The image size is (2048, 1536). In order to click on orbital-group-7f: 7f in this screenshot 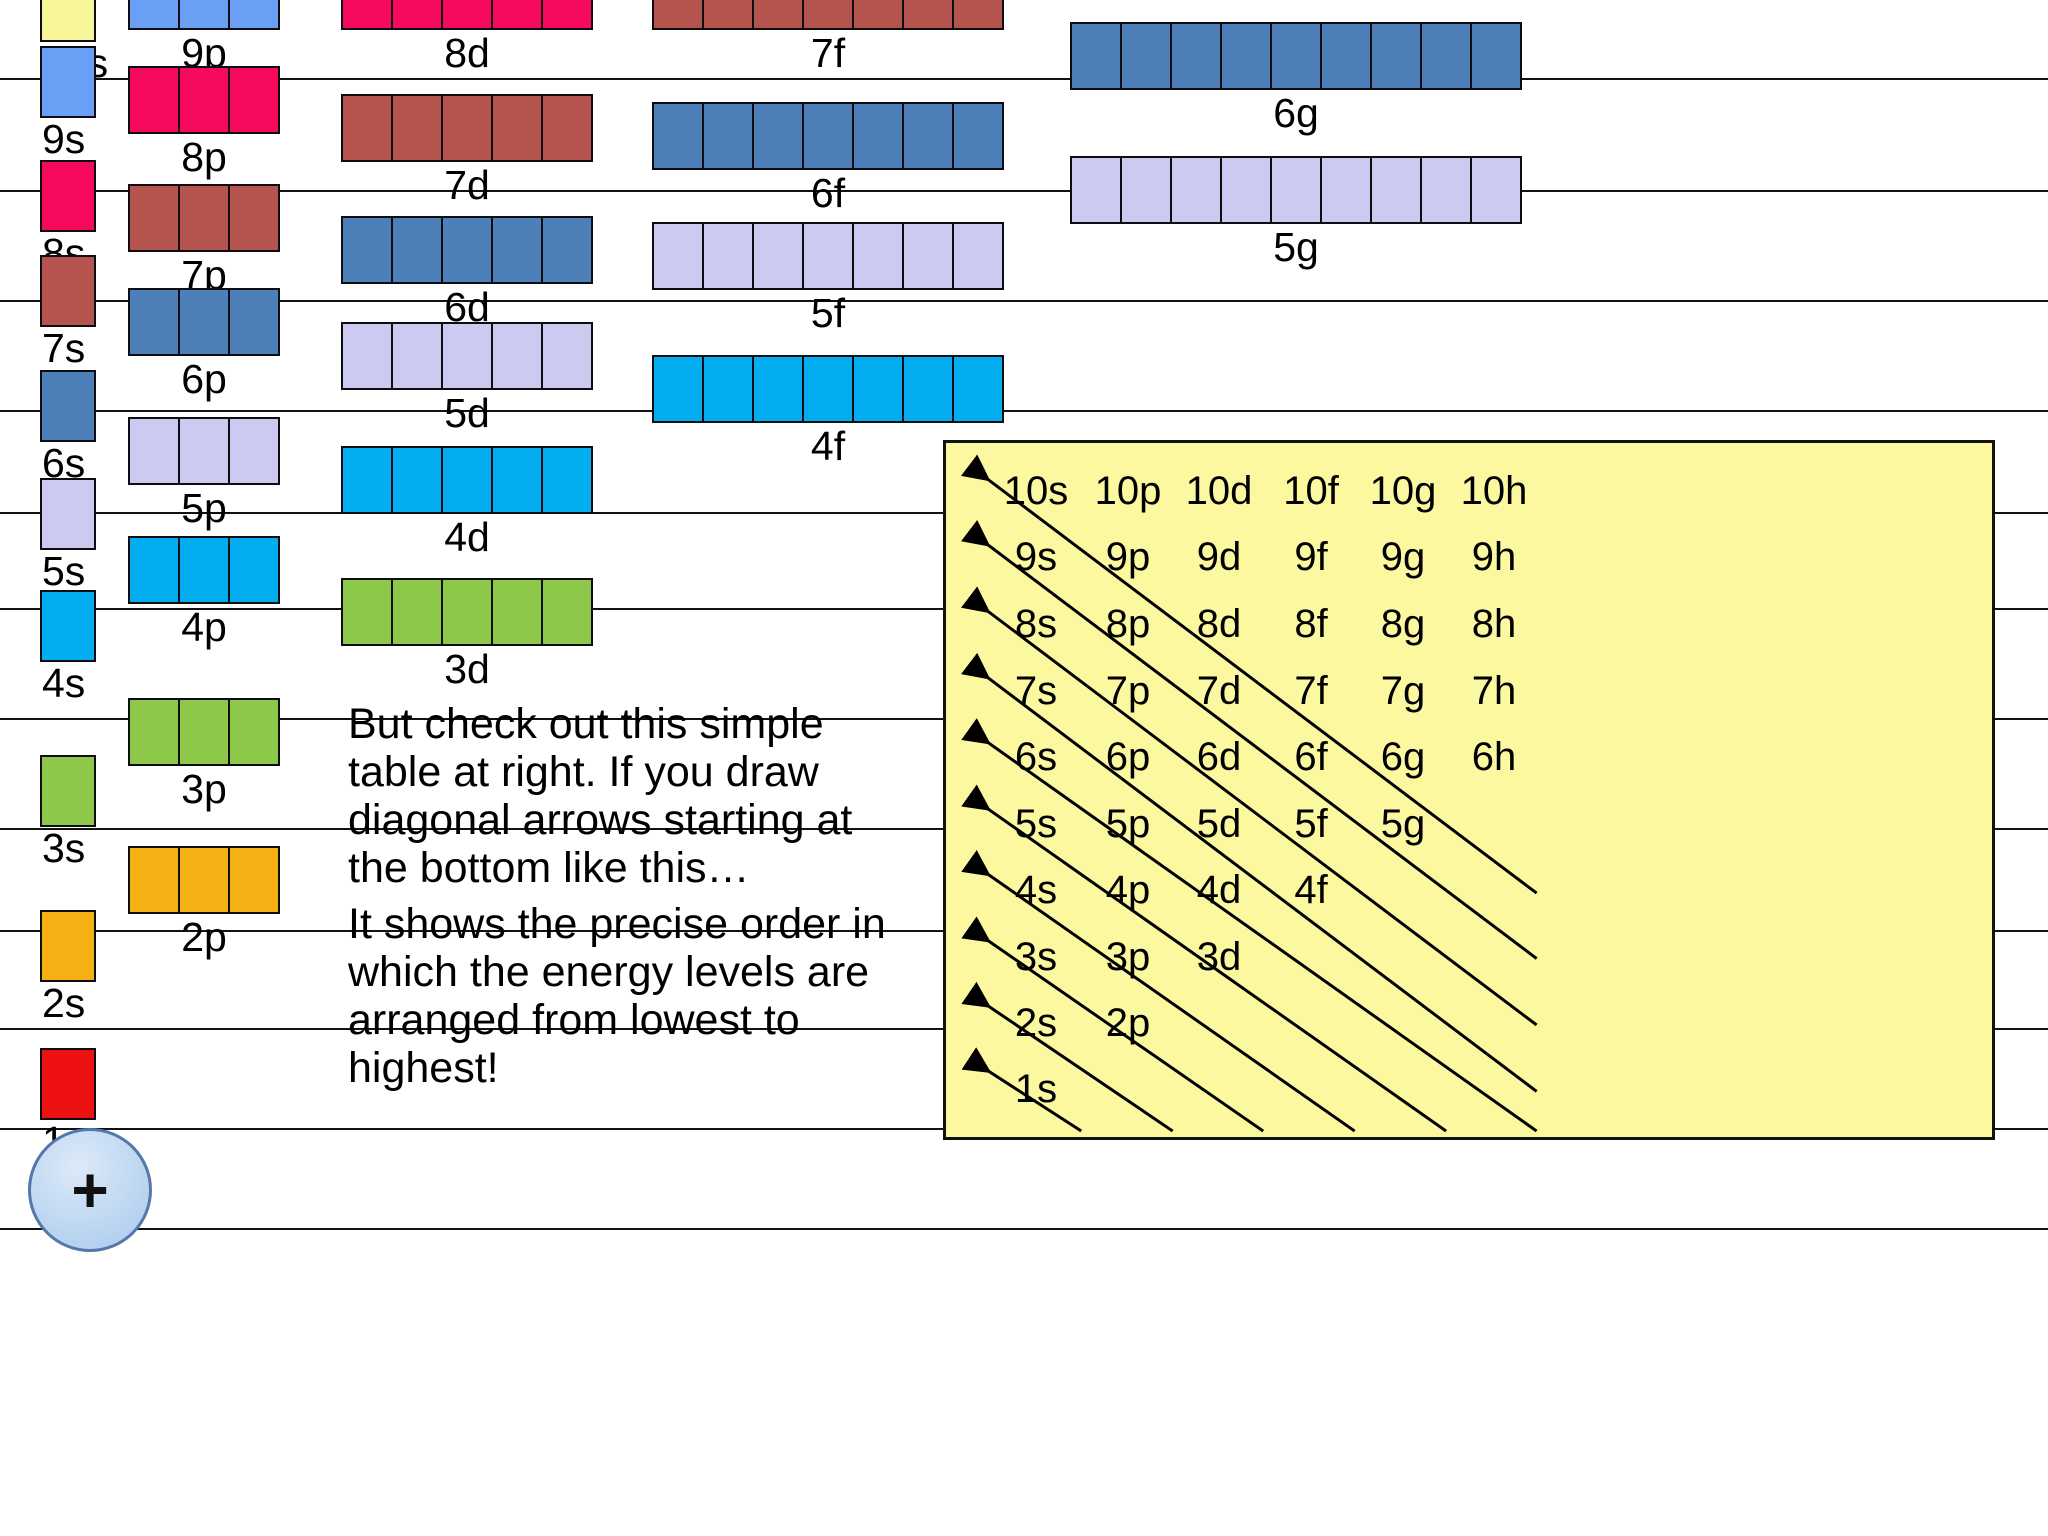, I will do `click(828, 37)`.